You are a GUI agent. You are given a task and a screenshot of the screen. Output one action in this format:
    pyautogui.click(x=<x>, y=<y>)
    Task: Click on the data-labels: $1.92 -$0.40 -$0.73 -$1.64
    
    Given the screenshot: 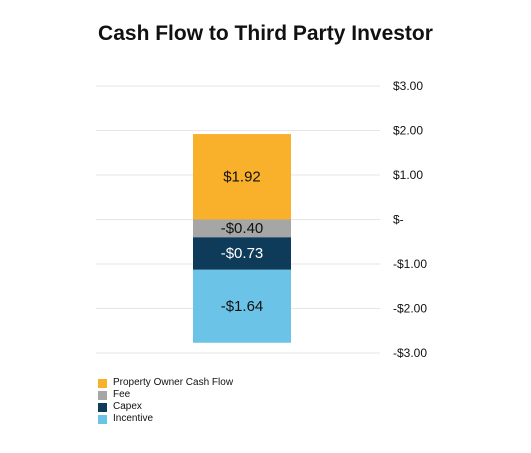 What is the action you would take?
    pyautogui.click(x=242, y=241)
    